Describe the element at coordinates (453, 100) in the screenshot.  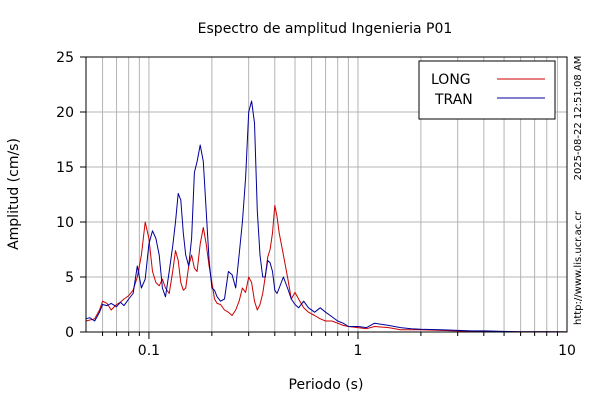
I see `legend-label-tran: TRAN` at that location.